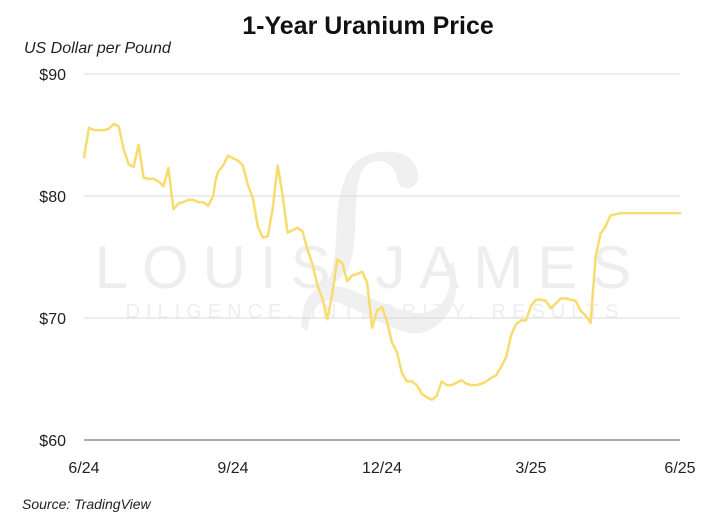  What do you see at coordinates (83, 468) in the screenshot?
I see `x-tick-label: 6/24` at bounding box center [83, 468].